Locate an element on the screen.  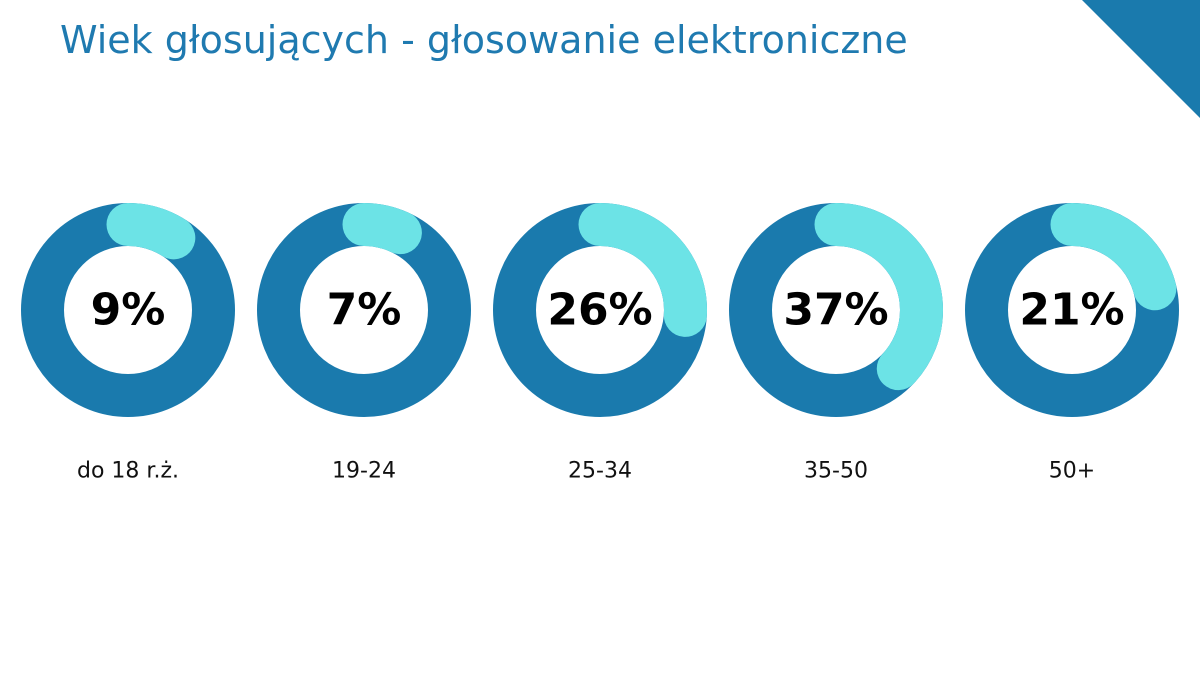
value-label: 9% is located at coordinates (128, 310).